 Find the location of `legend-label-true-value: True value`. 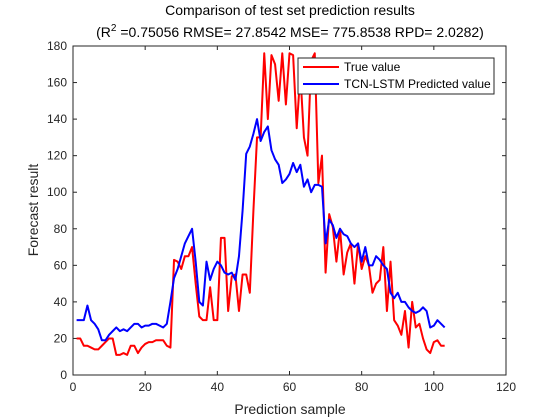

legend-label-true-value: True value is located at coordinates (372, 67).